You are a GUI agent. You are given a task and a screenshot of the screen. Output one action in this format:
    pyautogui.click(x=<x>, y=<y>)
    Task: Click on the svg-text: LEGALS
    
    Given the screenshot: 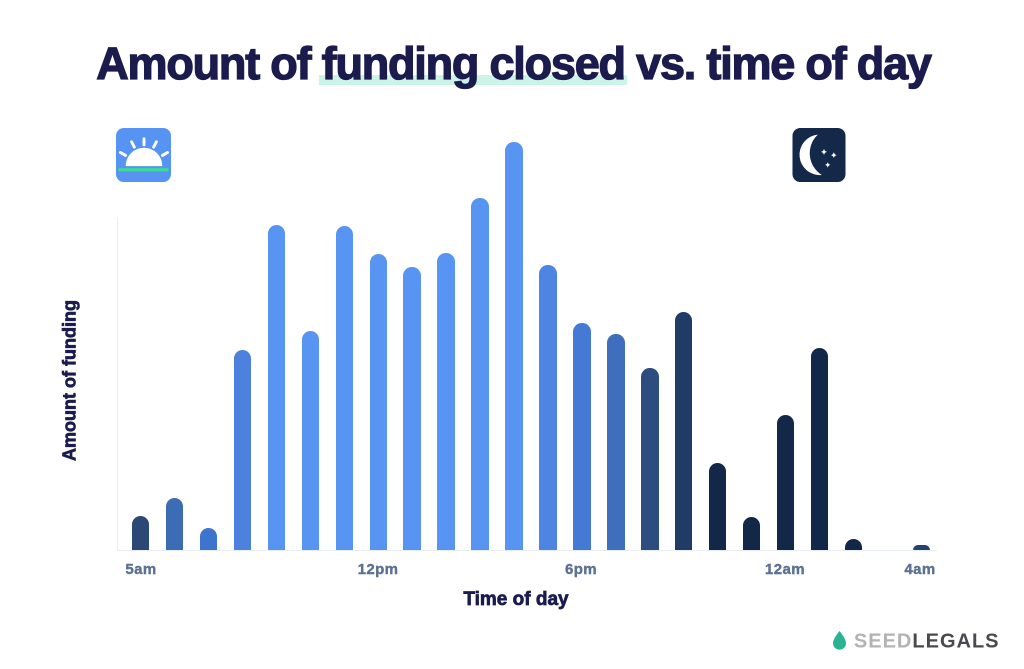 What is the action you would take?
    pyautogui.click(x=955, y=642)
    